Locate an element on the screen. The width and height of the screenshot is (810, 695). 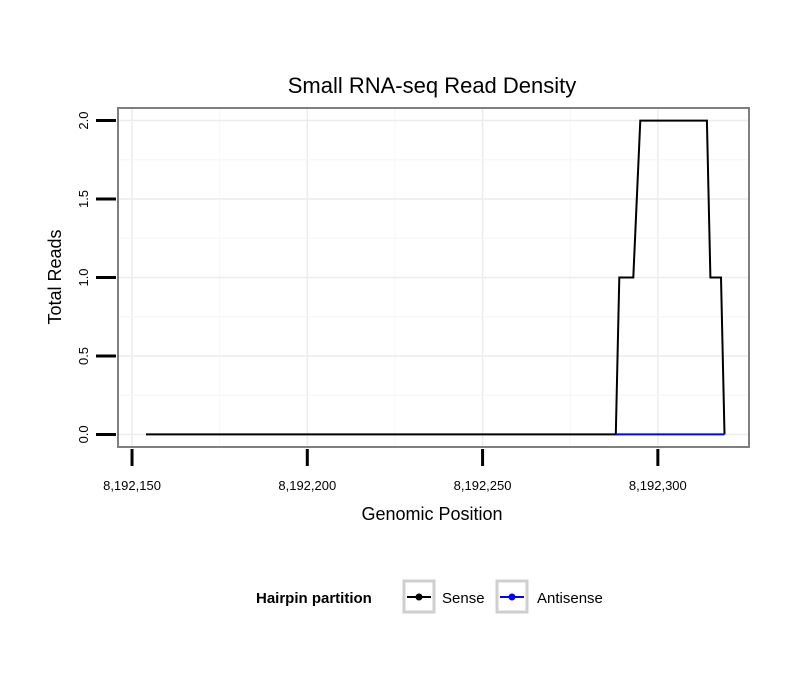
y-tick-label: 0.0 is located at coordinates (83, 434).